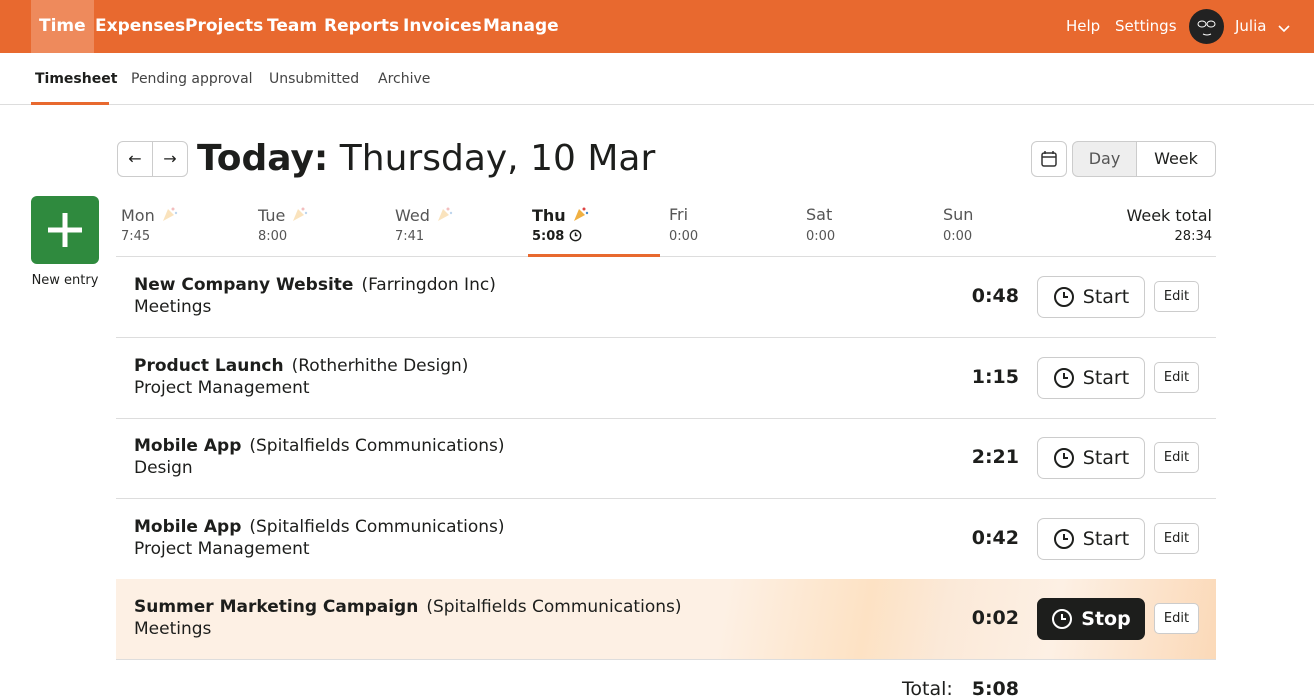 This screenshot has width=1314, height=700. I want to click on user-menu-caret, so click(1284, 29).